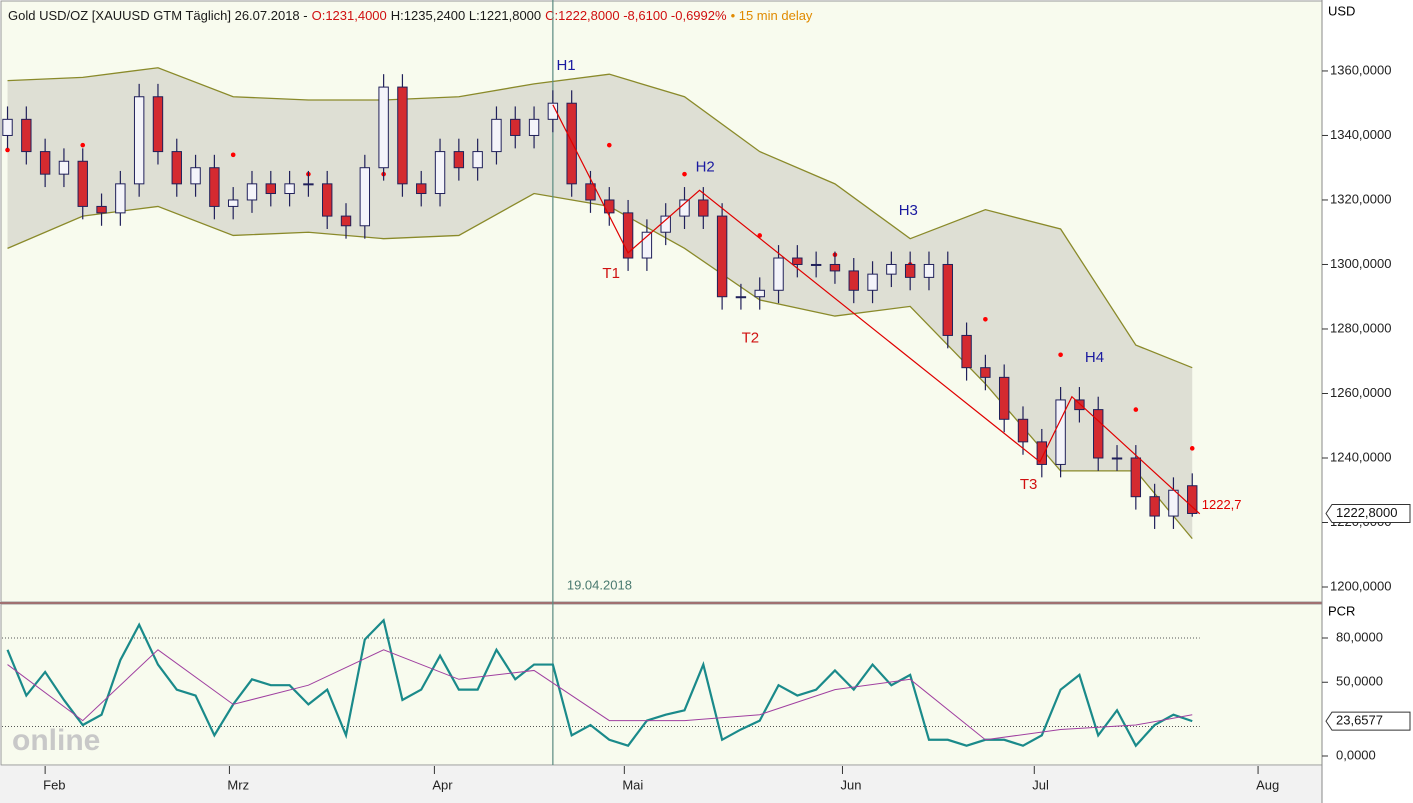  I want to click on header-part: • 15 min delay, so click(772, 15).